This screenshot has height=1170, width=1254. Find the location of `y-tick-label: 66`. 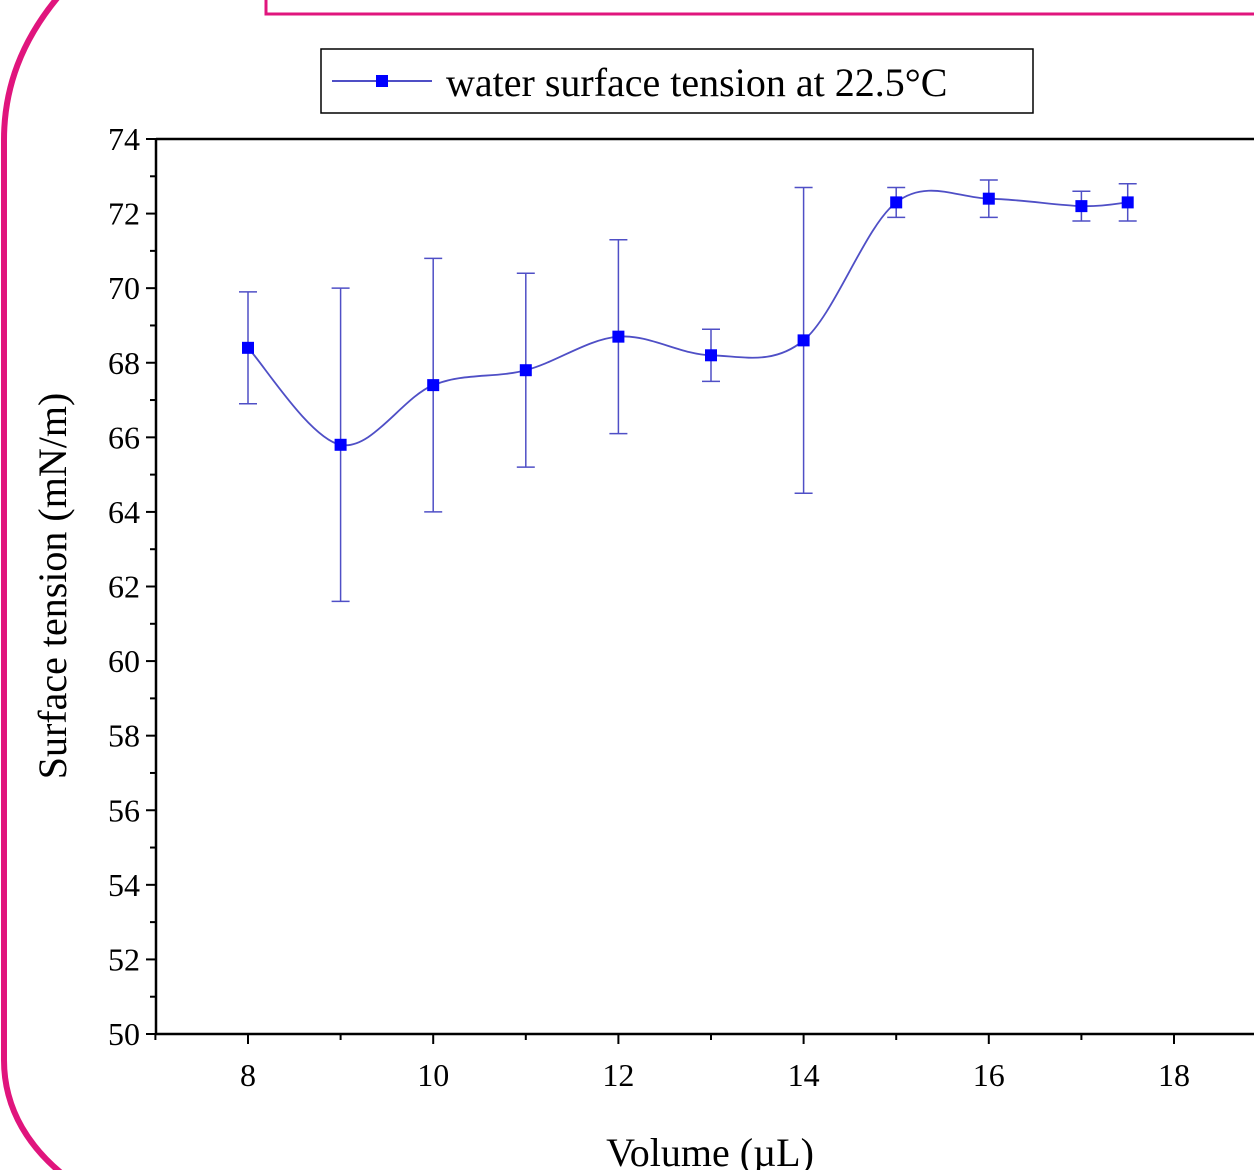

y-tick-label: 66 is located at coordinates (124, 437).